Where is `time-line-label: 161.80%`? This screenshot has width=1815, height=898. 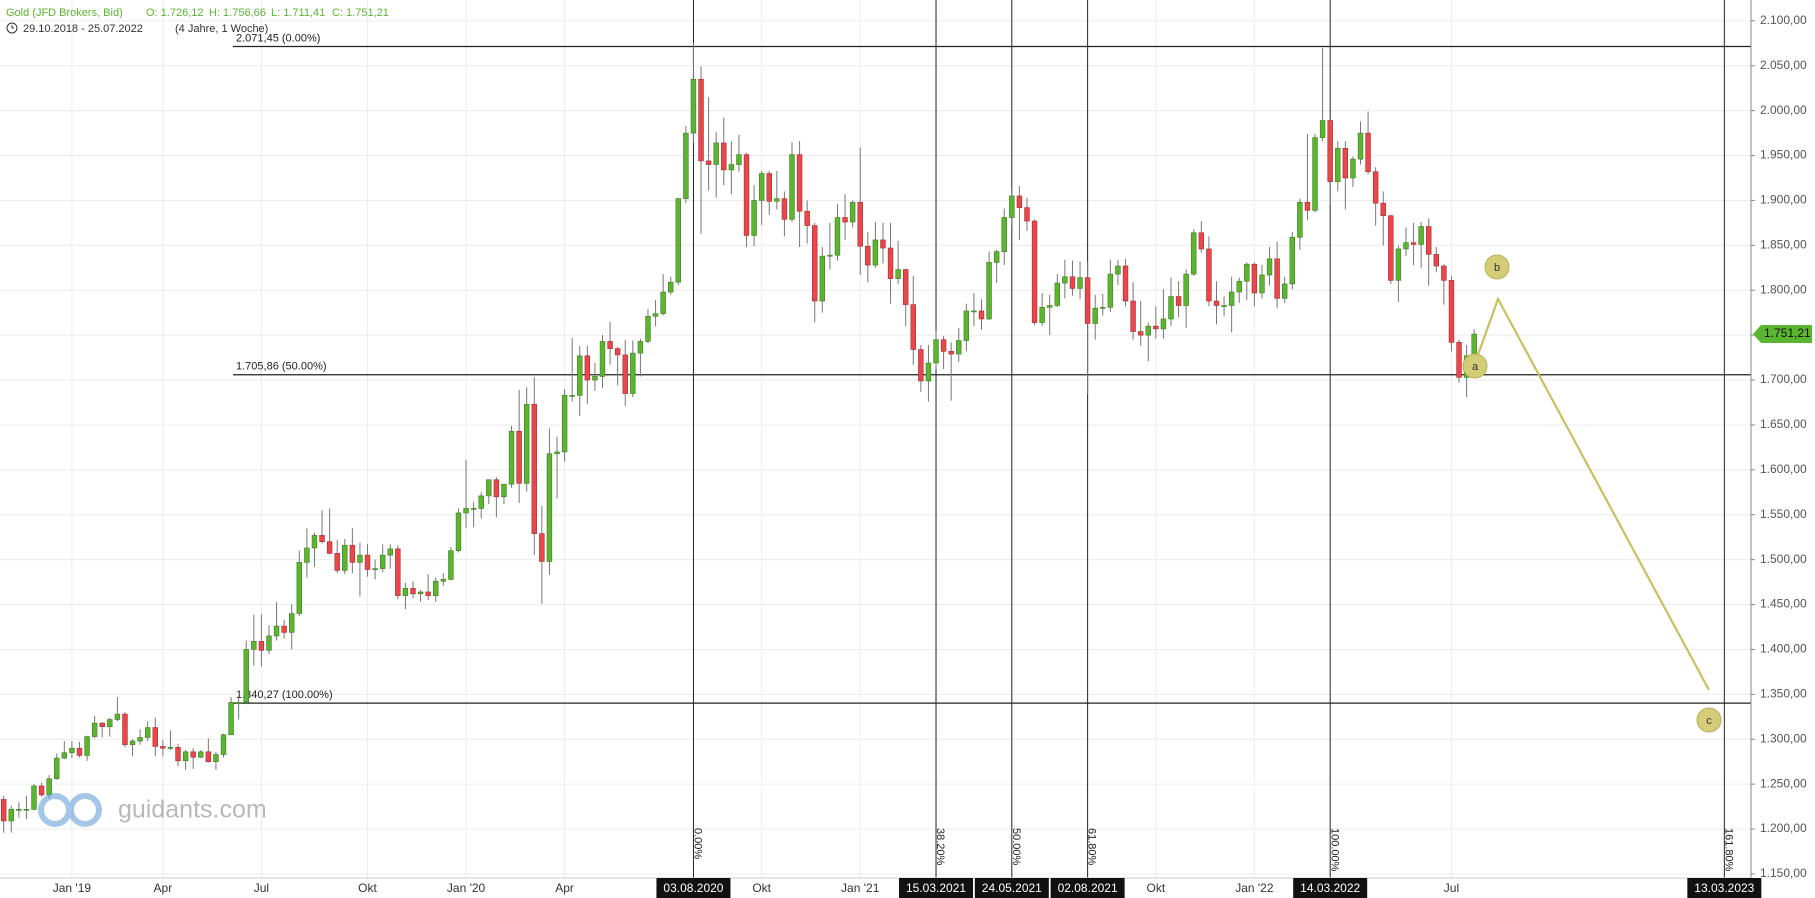
time-line-label: 161.80% is located at coordinates (1728, 850).